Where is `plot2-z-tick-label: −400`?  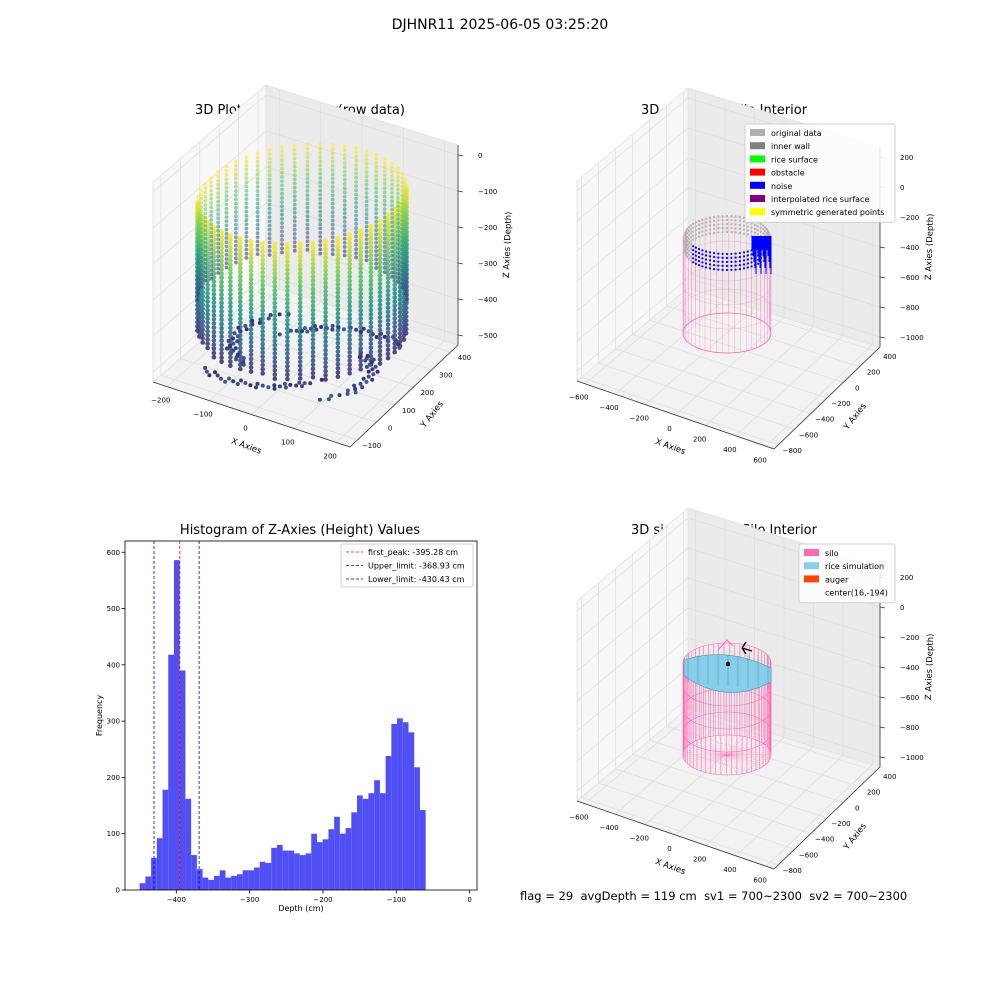 plot2-z-tick-label: −400 is located at coordinates (909, 248).